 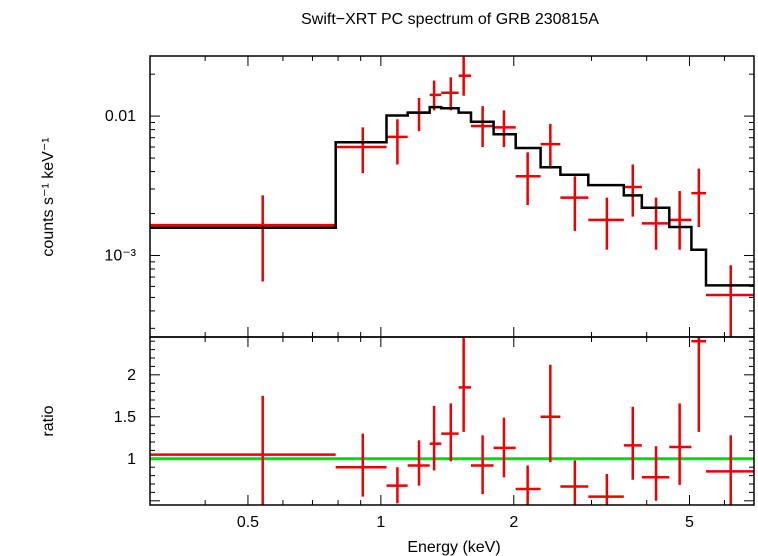 What do you see at coordinates (131, 375) in the screenshot?
I see `ratio-y-tick-label: 2` at bounding box center [131, 375].